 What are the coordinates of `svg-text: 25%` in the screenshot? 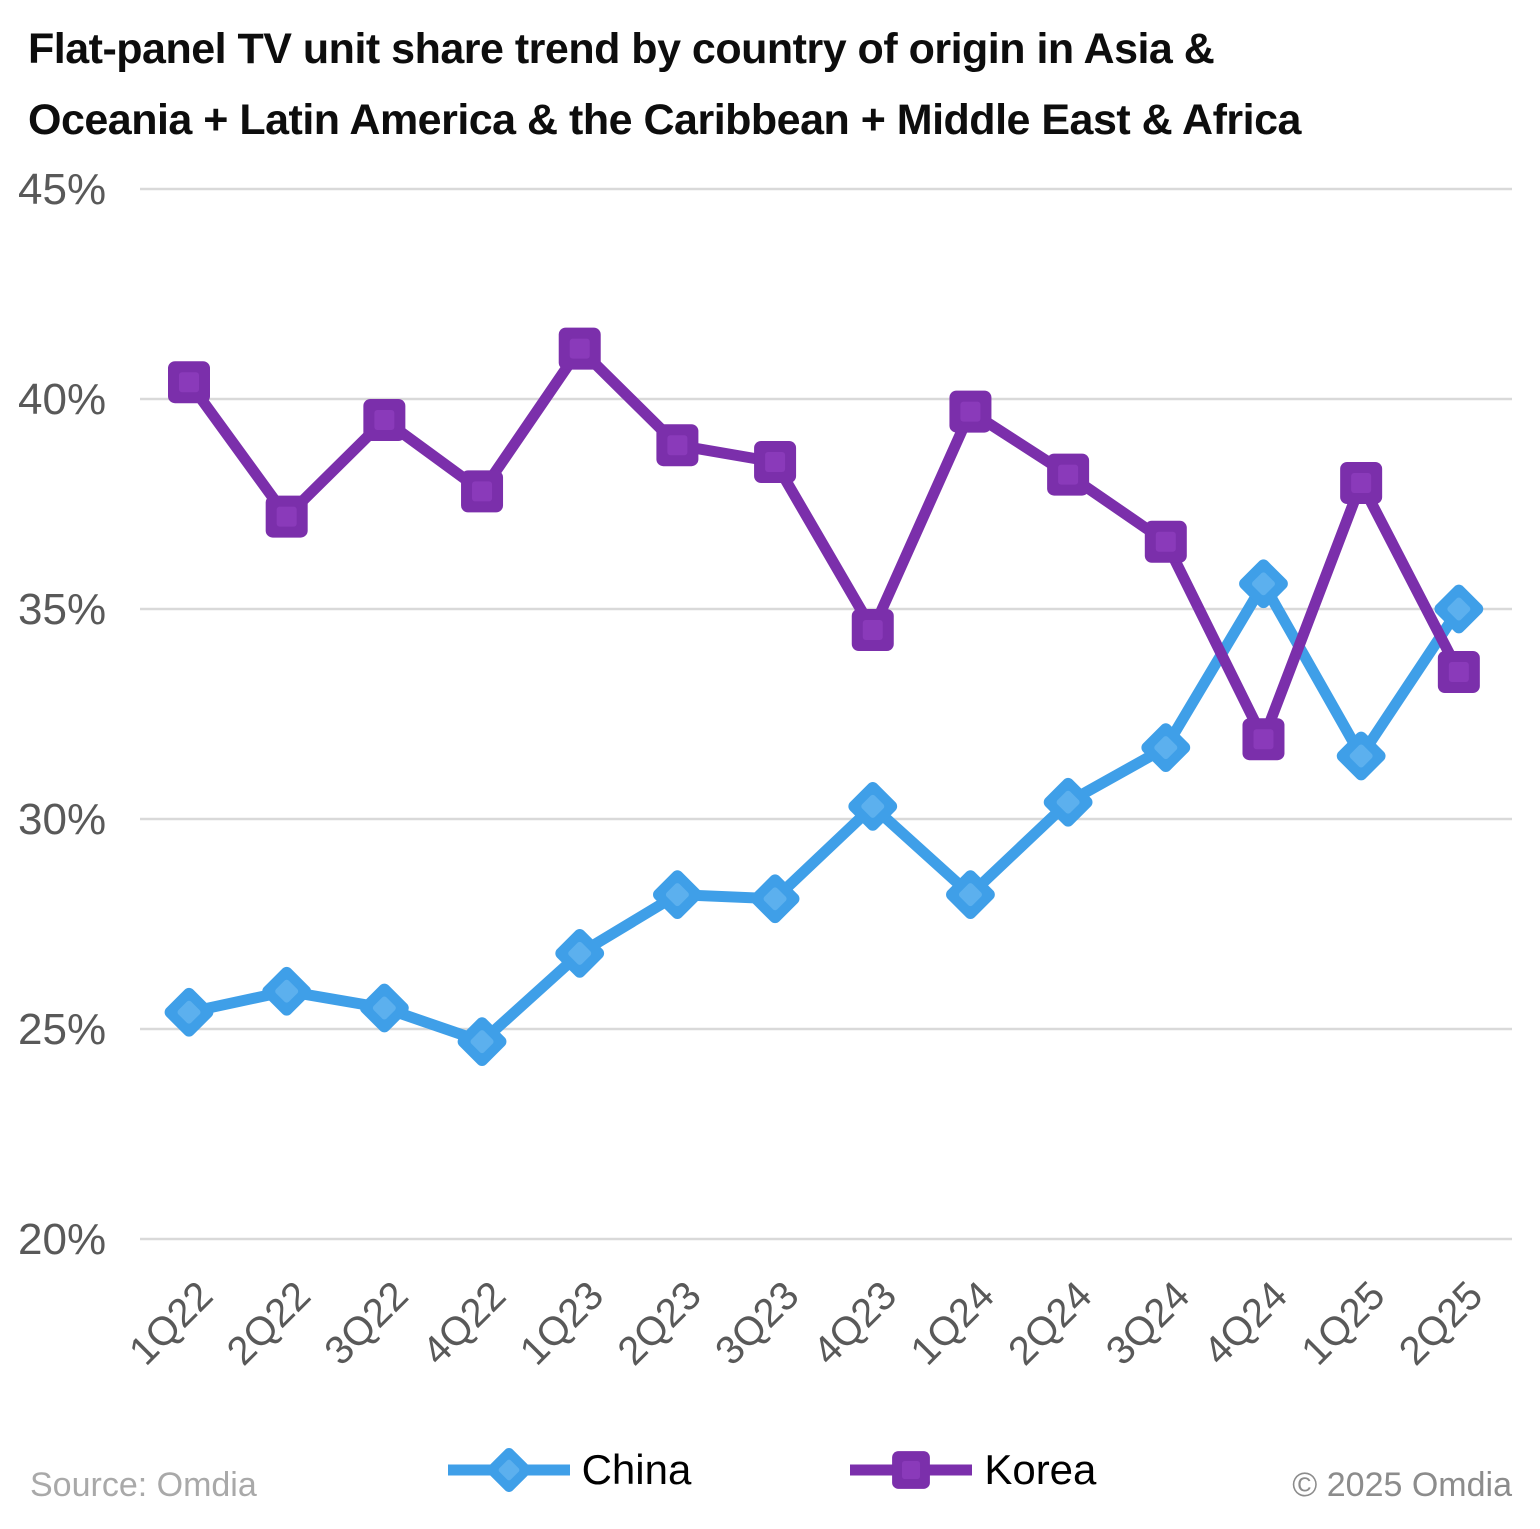 It's located at (62, 1029).